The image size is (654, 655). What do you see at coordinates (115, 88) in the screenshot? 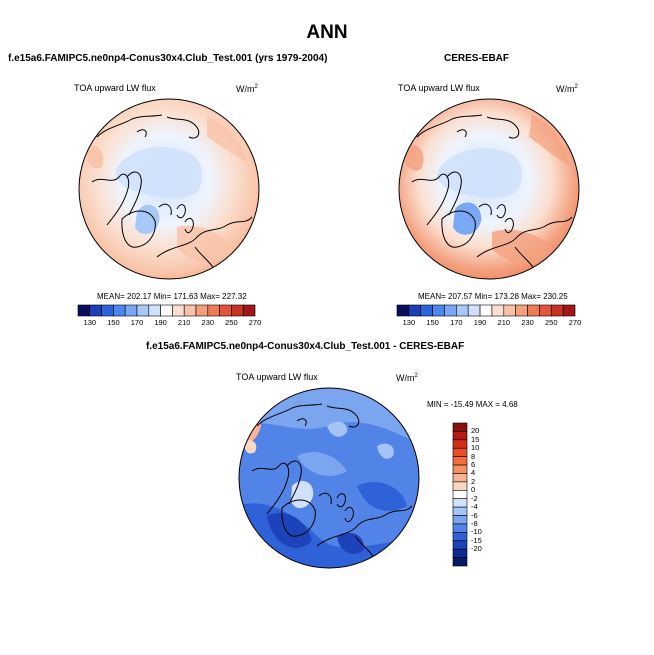
I see `model-variable-label: TOA upward LW flux` at bounding box center [115, 88].